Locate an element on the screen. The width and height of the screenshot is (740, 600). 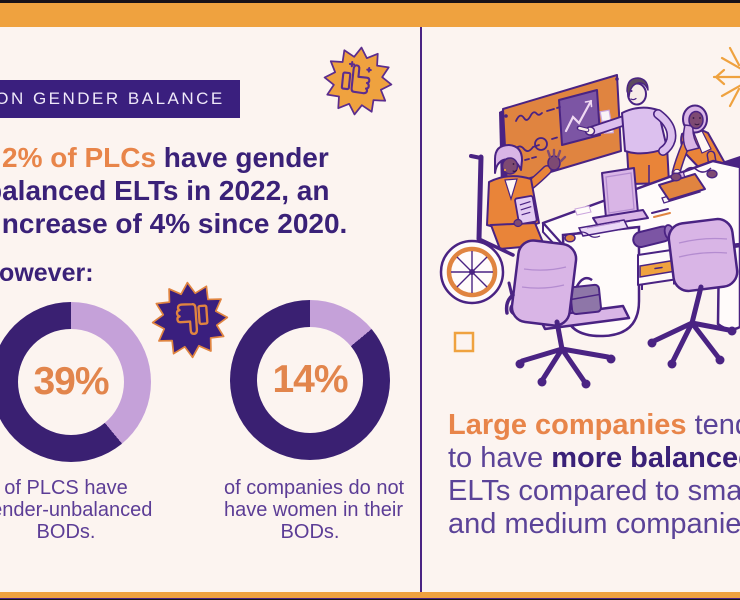
donut-hole: 39% is located at coordinates (71, 382).